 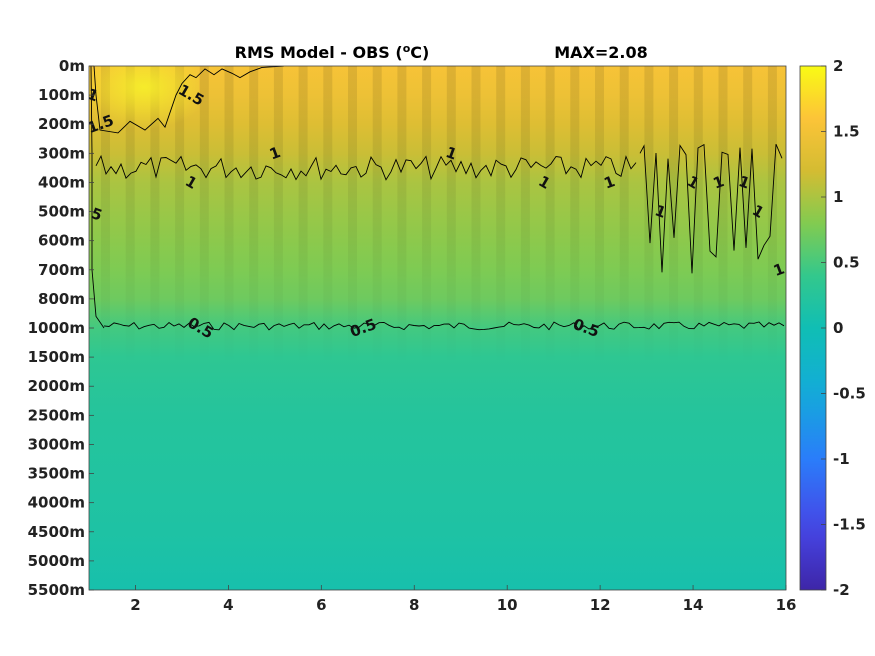 What do you see at coordinates (849, 525) in the screenshot?
I see `colorbar-tick-label: -1.5` at bounding box center [849, 525].